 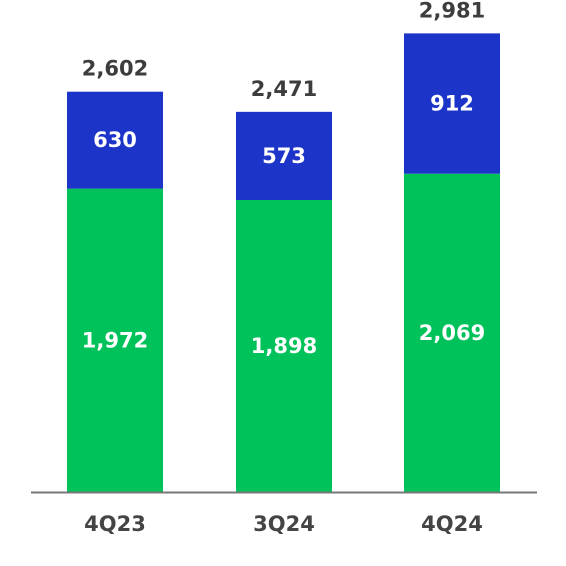 What do you see at coordinates (115, 69) in the screenshot?
I see `total-value-label: 2,602` at bounding box center [115, 69].